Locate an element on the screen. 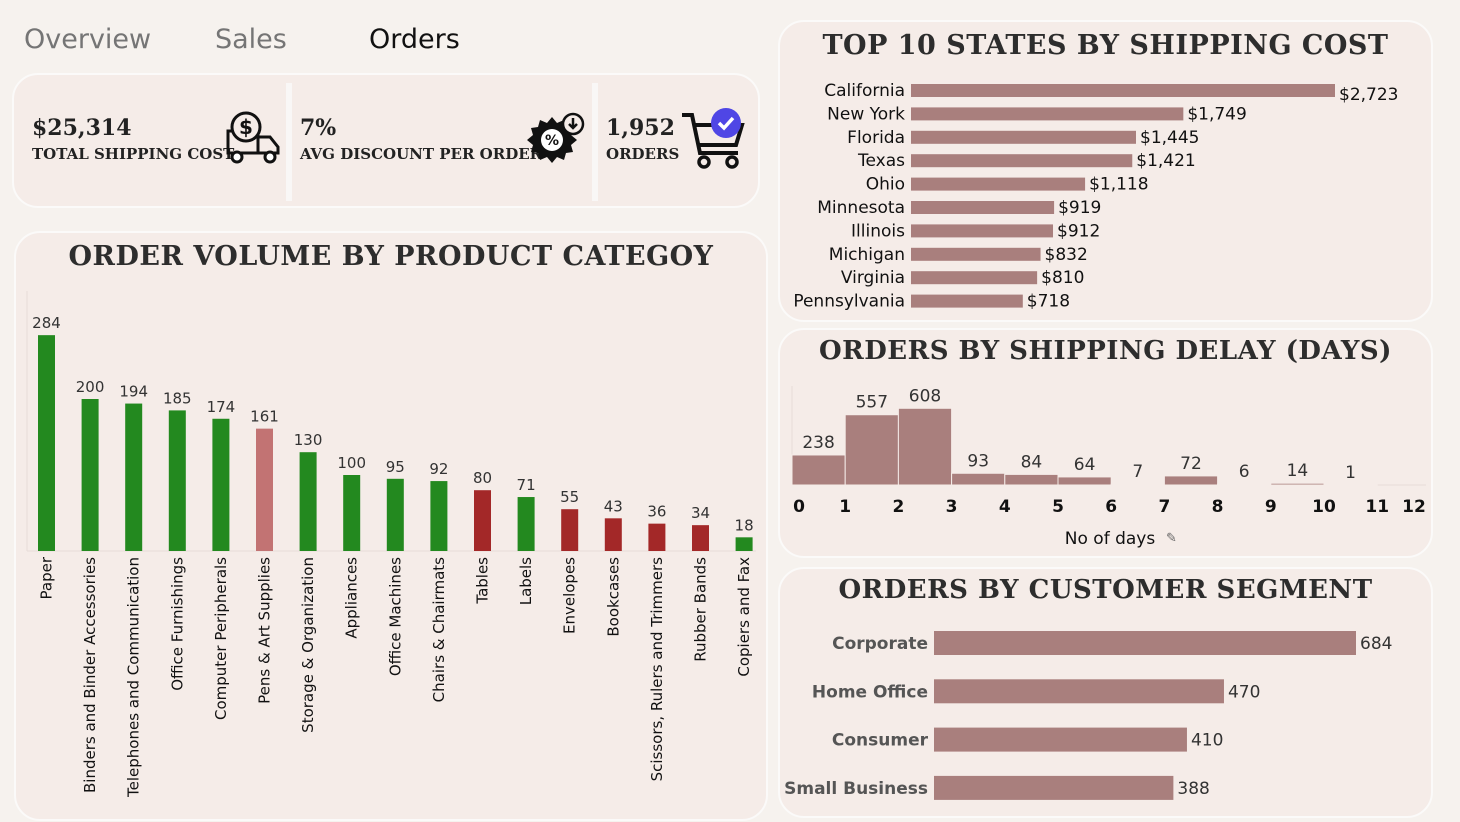 This screenshot has height=822, width=1460. state-value-label: $810 is located at coordinates (1062, 278).